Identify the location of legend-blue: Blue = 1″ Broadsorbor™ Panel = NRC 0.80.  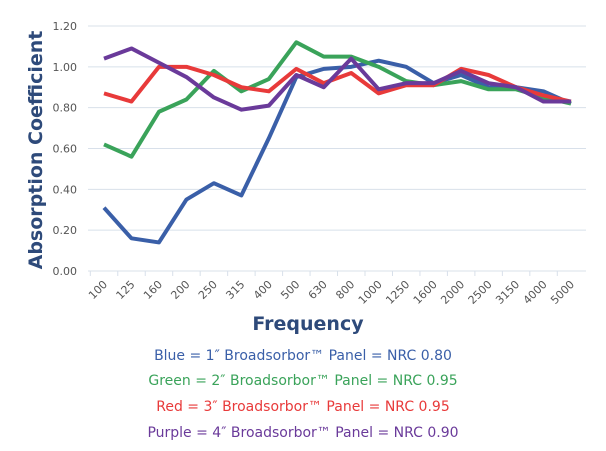
(303, 356).